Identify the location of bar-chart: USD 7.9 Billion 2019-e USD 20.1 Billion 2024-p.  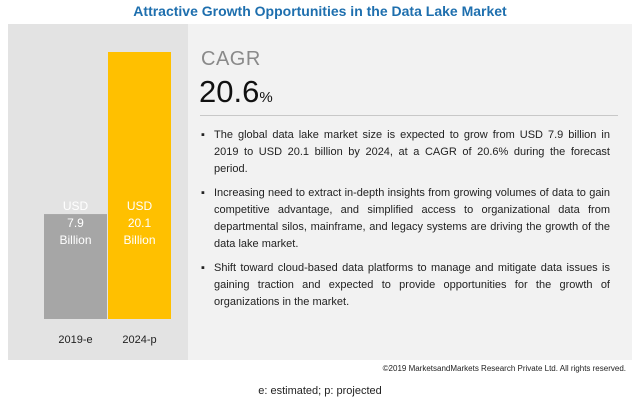
(107, 199).